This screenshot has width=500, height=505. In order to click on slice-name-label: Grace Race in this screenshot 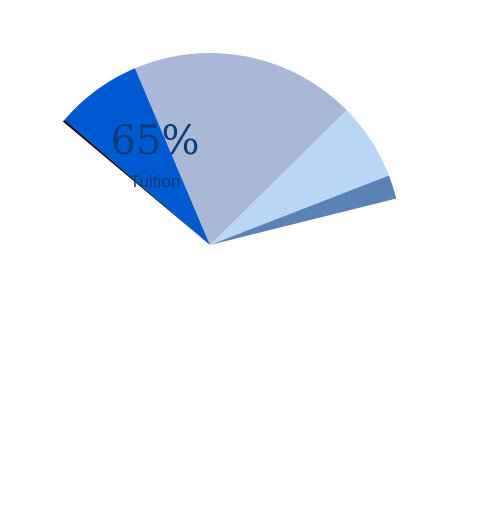, I will do `click(92, 467)`.